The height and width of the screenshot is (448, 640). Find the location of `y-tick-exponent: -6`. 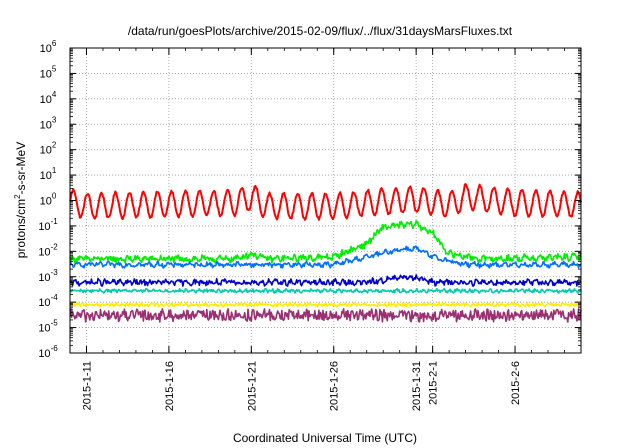

y-tick-exponent: -6 is located at coordinates (55, 348).